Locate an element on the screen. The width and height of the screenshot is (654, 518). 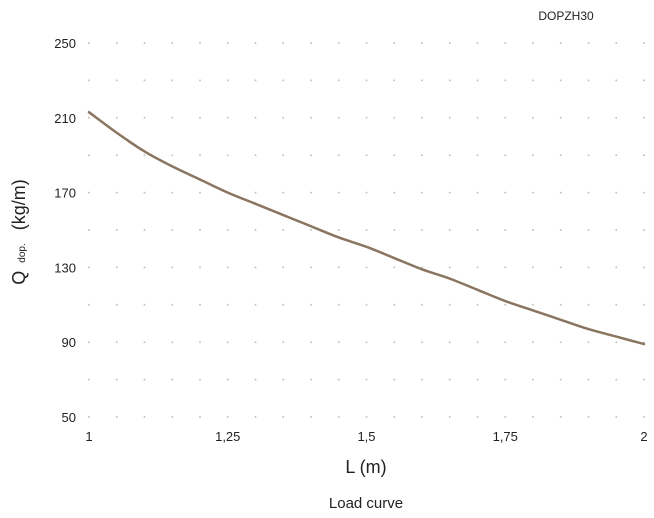
chart-caption: Load curve is located at coordinates (366, 503).